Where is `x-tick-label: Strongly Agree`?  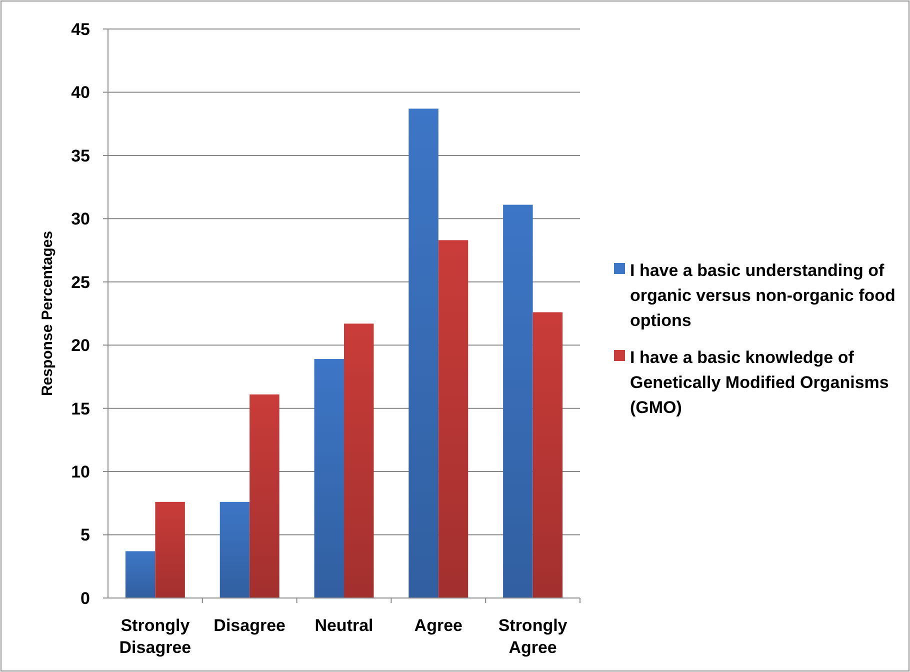
x-tick-label: Strongly Agree is located at coordinates (533, 636).